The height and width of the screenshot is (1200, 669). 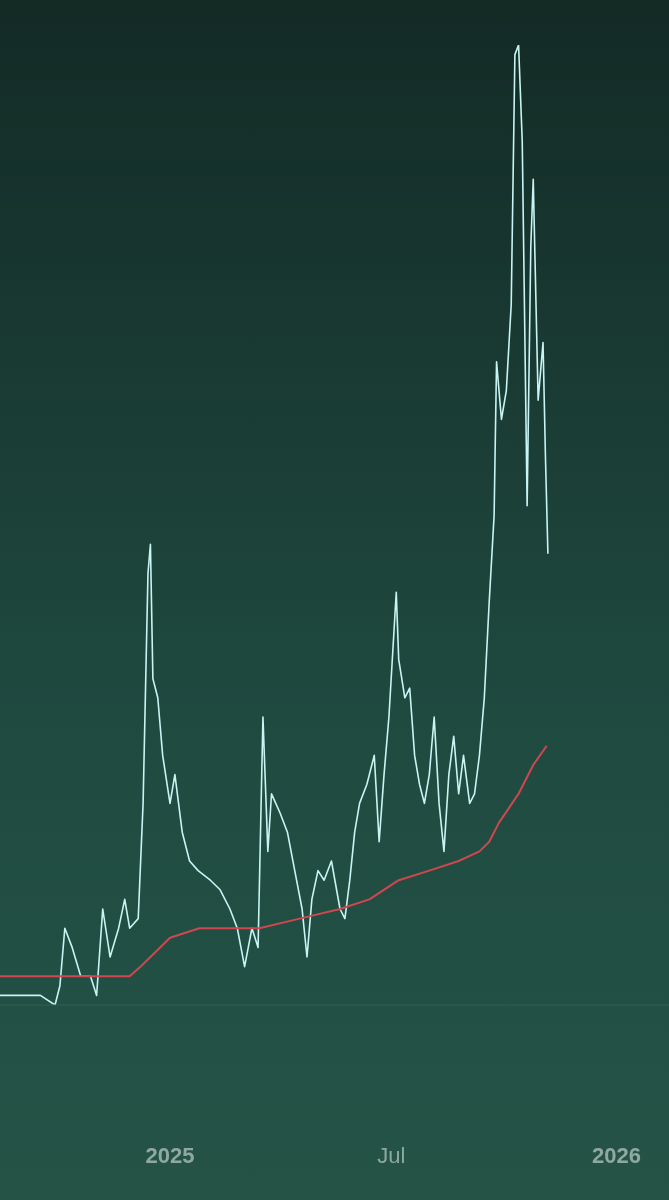 What do you see at coordinates (391, 1155) in the screenshot?
I see `x-tick-label: Jul` at bounding box center [391, 1155].